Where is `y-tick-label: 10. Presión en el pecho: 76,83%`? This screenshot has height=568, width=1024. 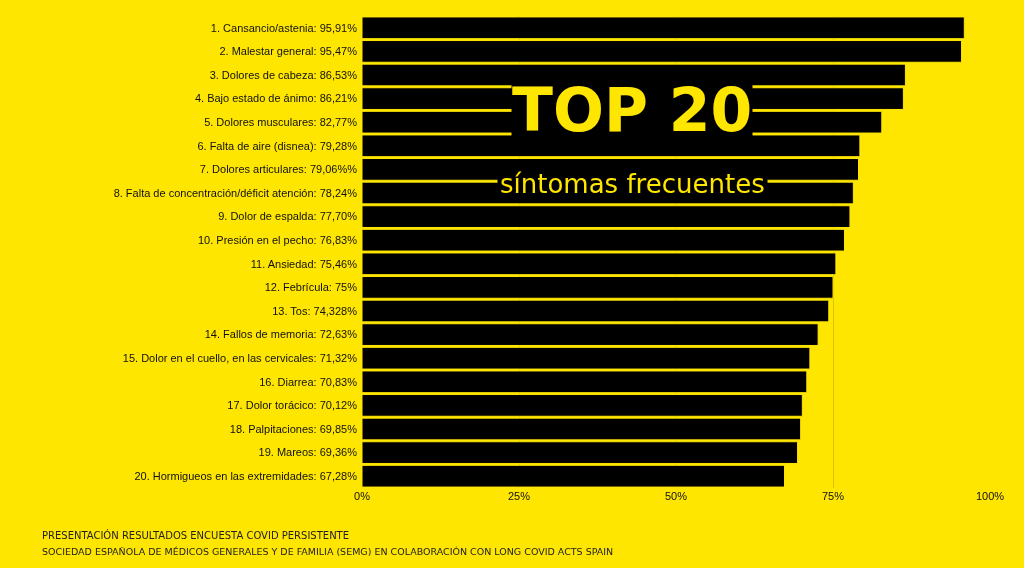 y-tick-label: 10. Presión en el pecho: 76,83% is located at coordinates (277, 240).